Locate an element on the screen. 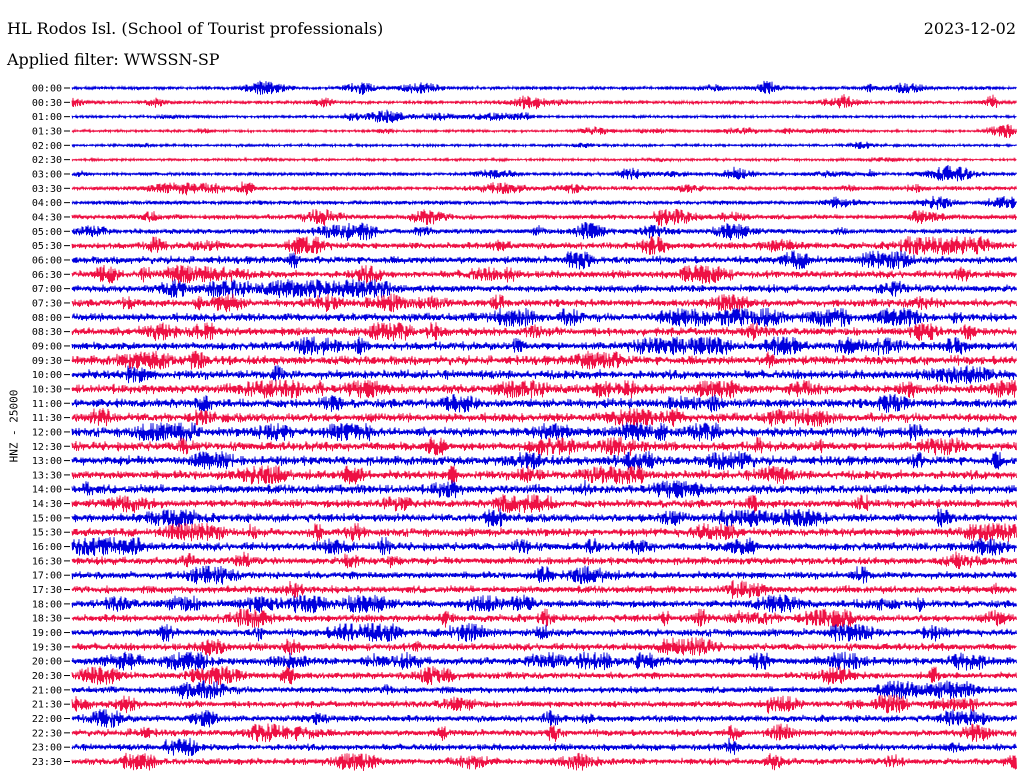 This screenshot has height=780, width=1024. row-time-label: 13:00 is located at coordinates (47, 461).